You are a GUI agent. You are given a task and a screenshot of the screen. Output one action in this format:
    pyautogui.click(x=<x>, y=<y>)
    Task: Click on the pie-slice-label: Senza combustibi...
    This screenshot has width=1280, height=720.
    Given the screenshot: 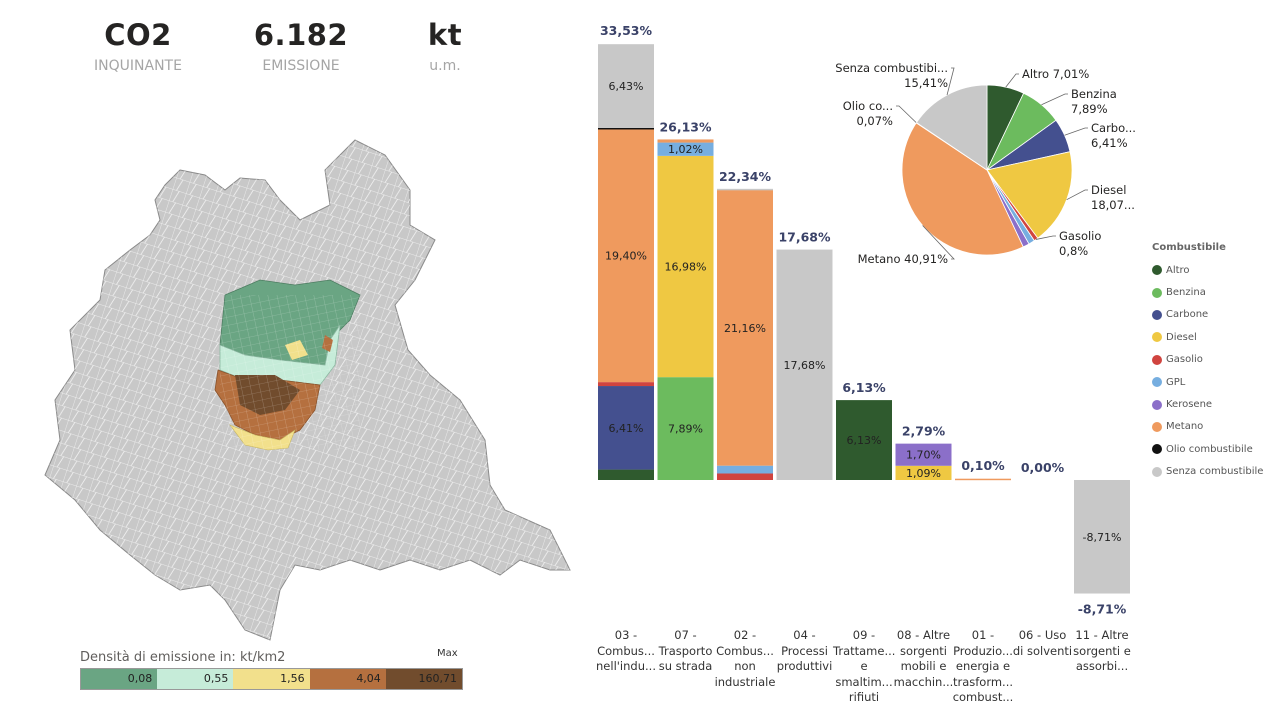 What is the action you would take?
    pyautogui.click(x=891, y=68)
    